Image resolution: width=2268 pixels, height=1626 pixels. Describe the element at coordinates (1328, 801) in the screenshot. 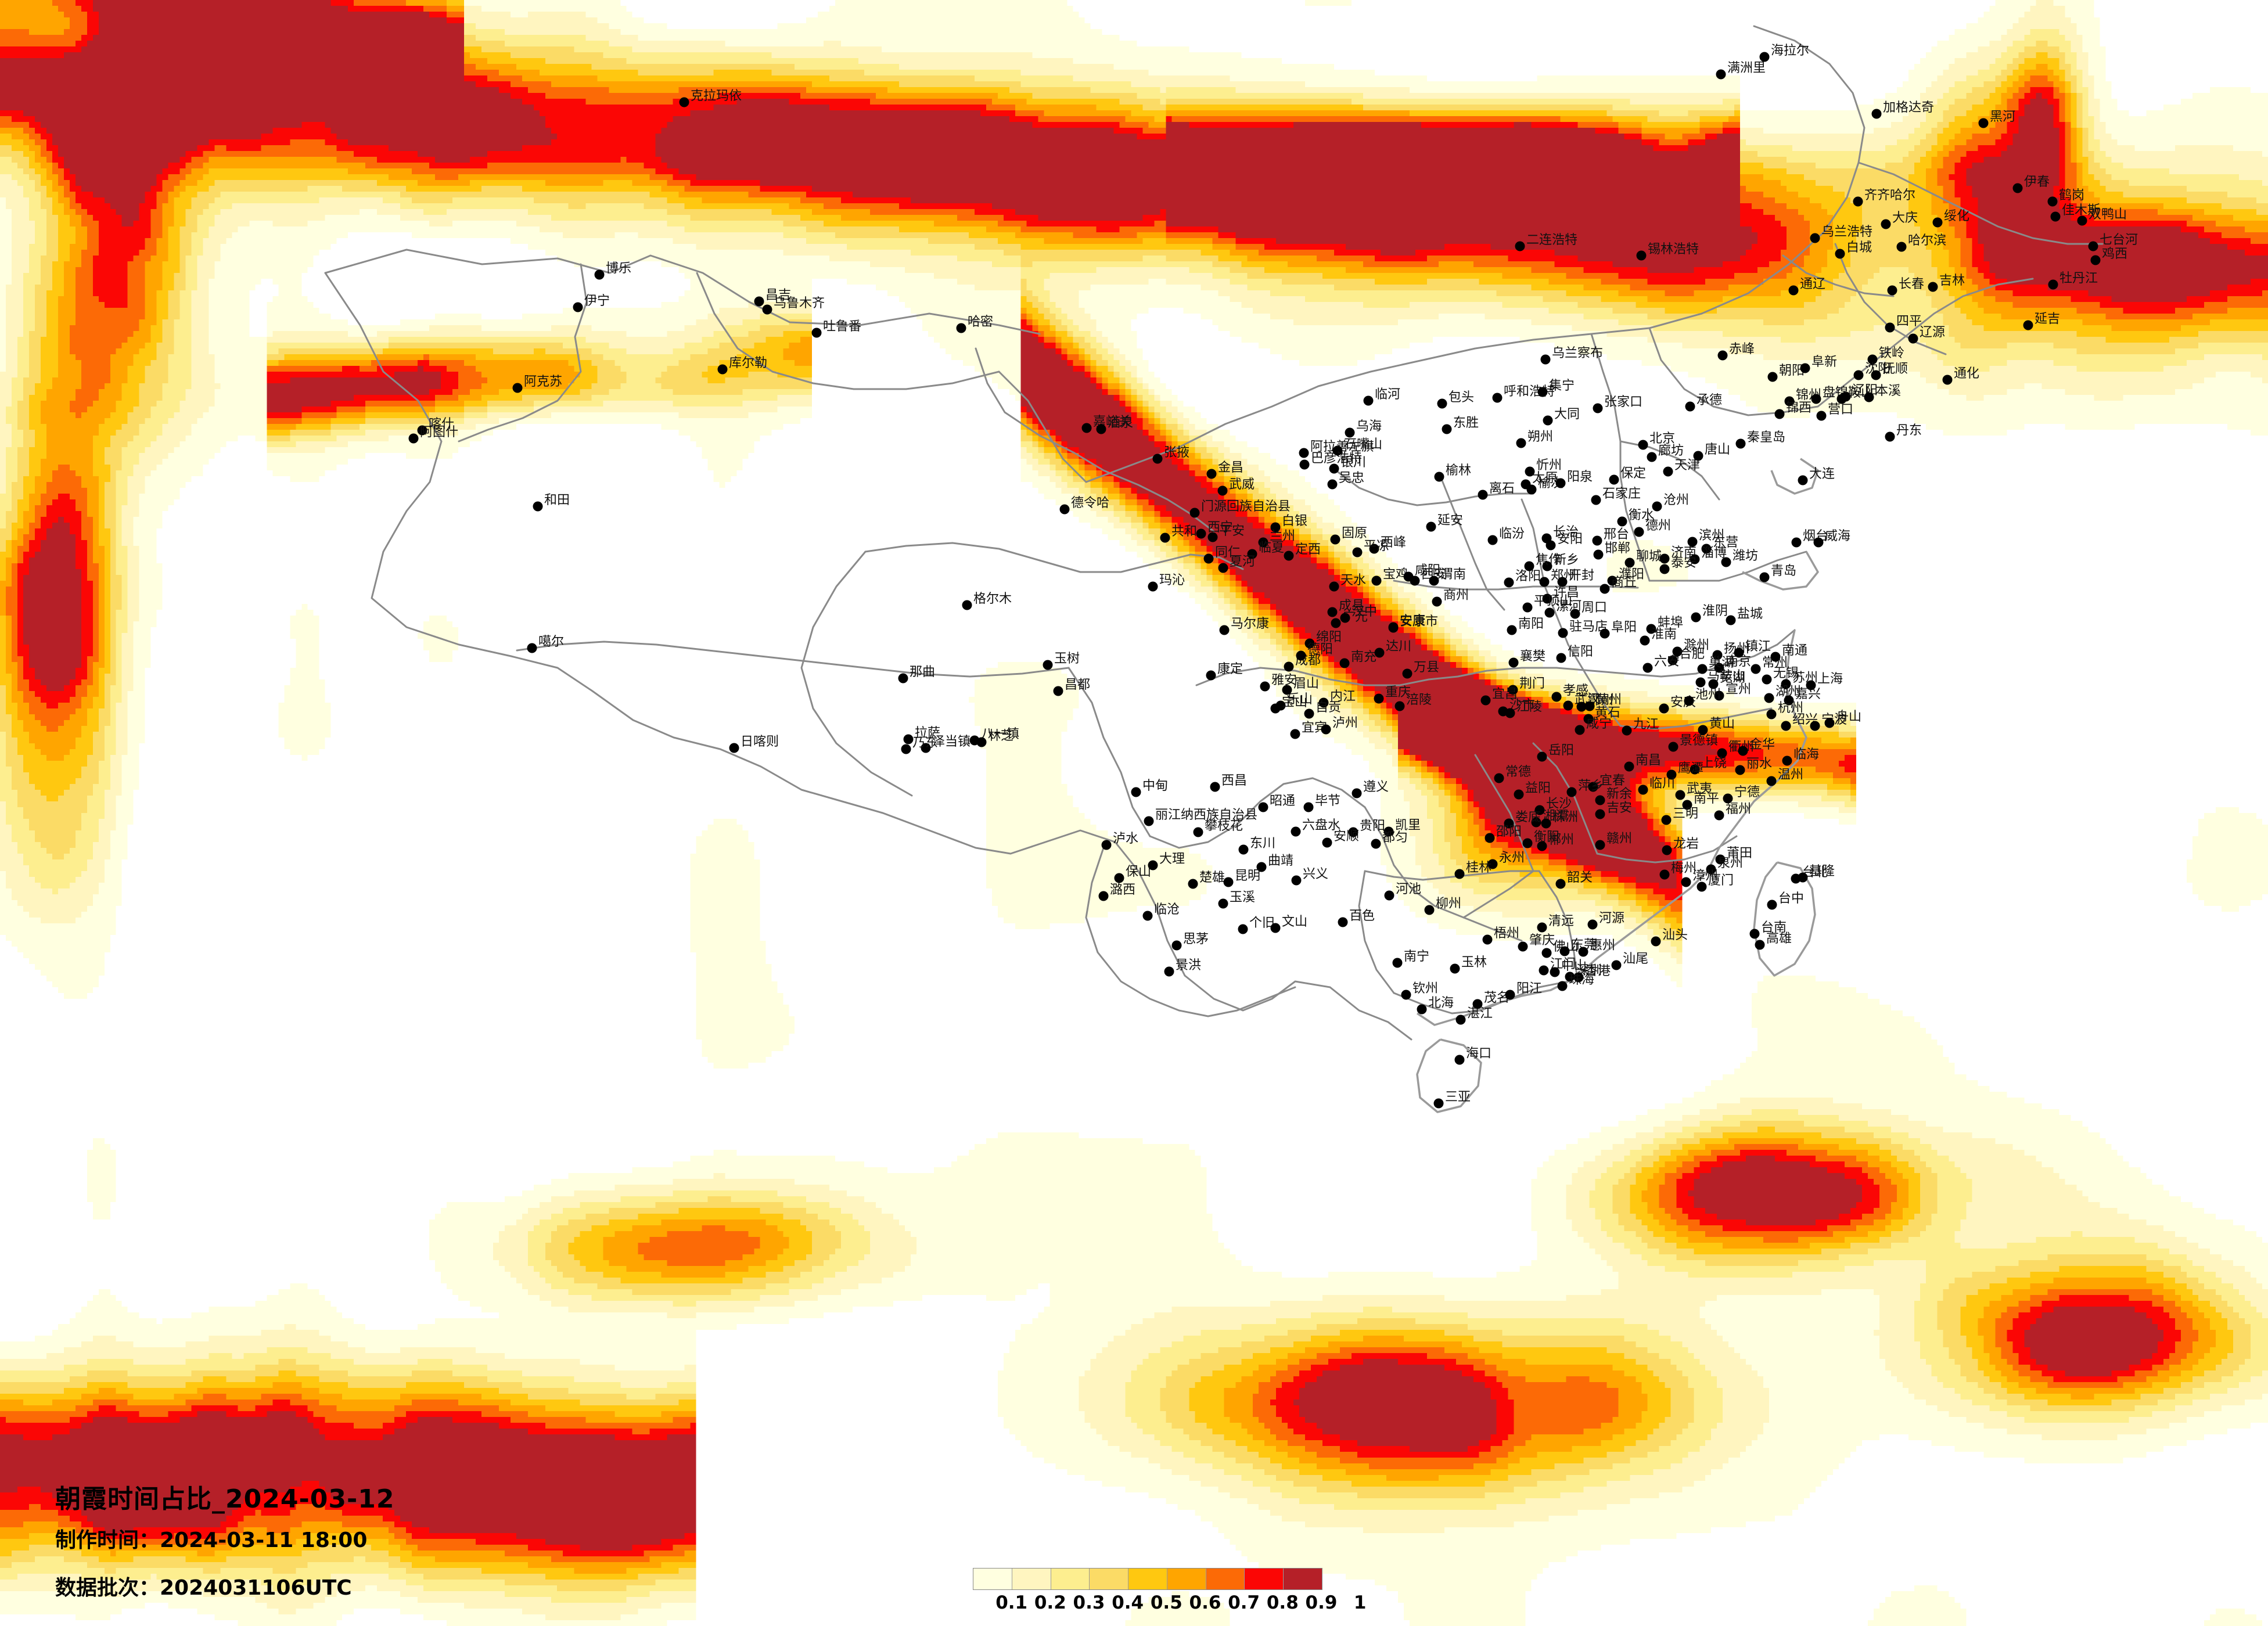

I see `city-label: 毕节` at that location.